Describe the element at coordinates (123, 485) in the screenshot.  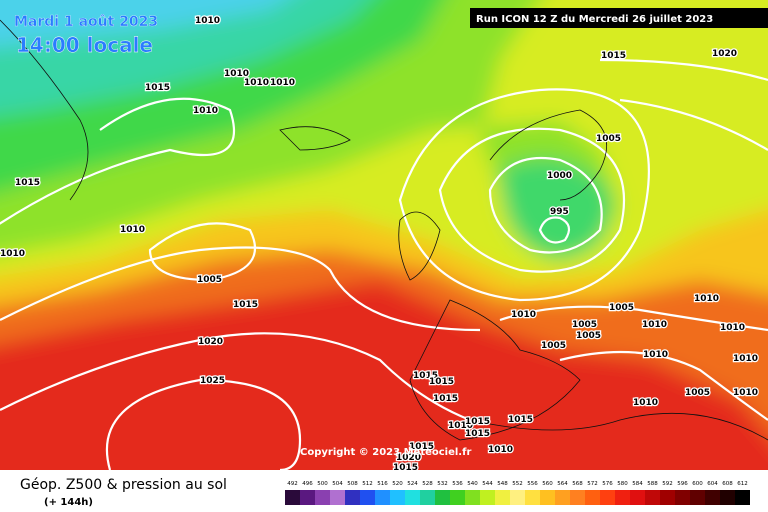
I see `footer-title: Géop. Z500 & pression au sol` at that location.